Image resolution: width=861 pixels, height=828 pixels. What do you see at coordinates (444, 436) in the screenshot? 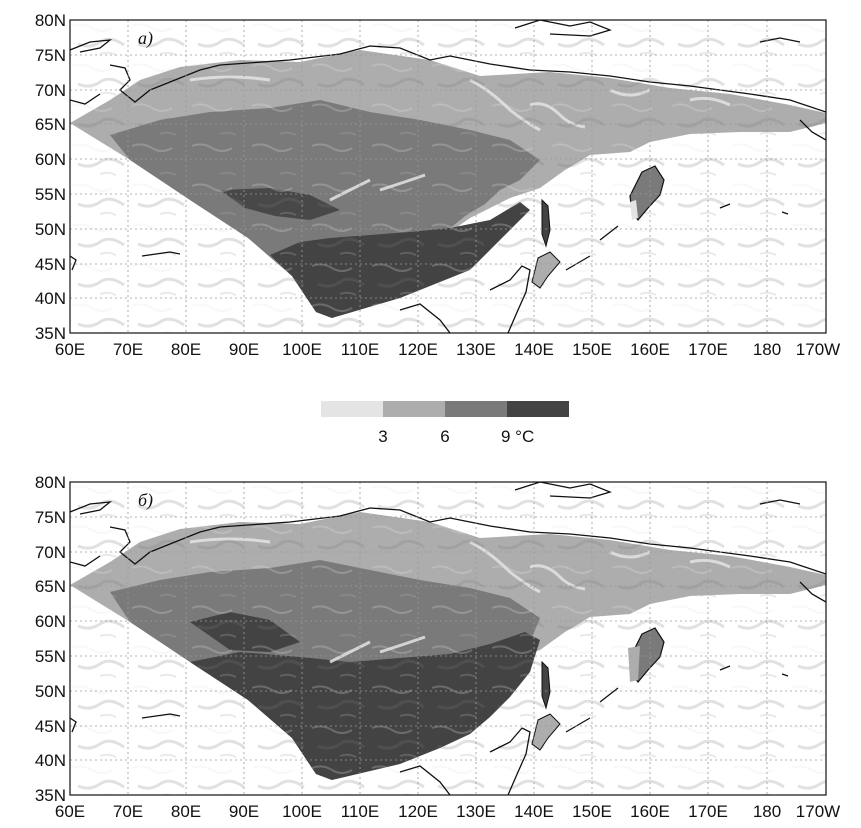
I see `colorbar-label-6: 6` at bounding box center [444, 436].